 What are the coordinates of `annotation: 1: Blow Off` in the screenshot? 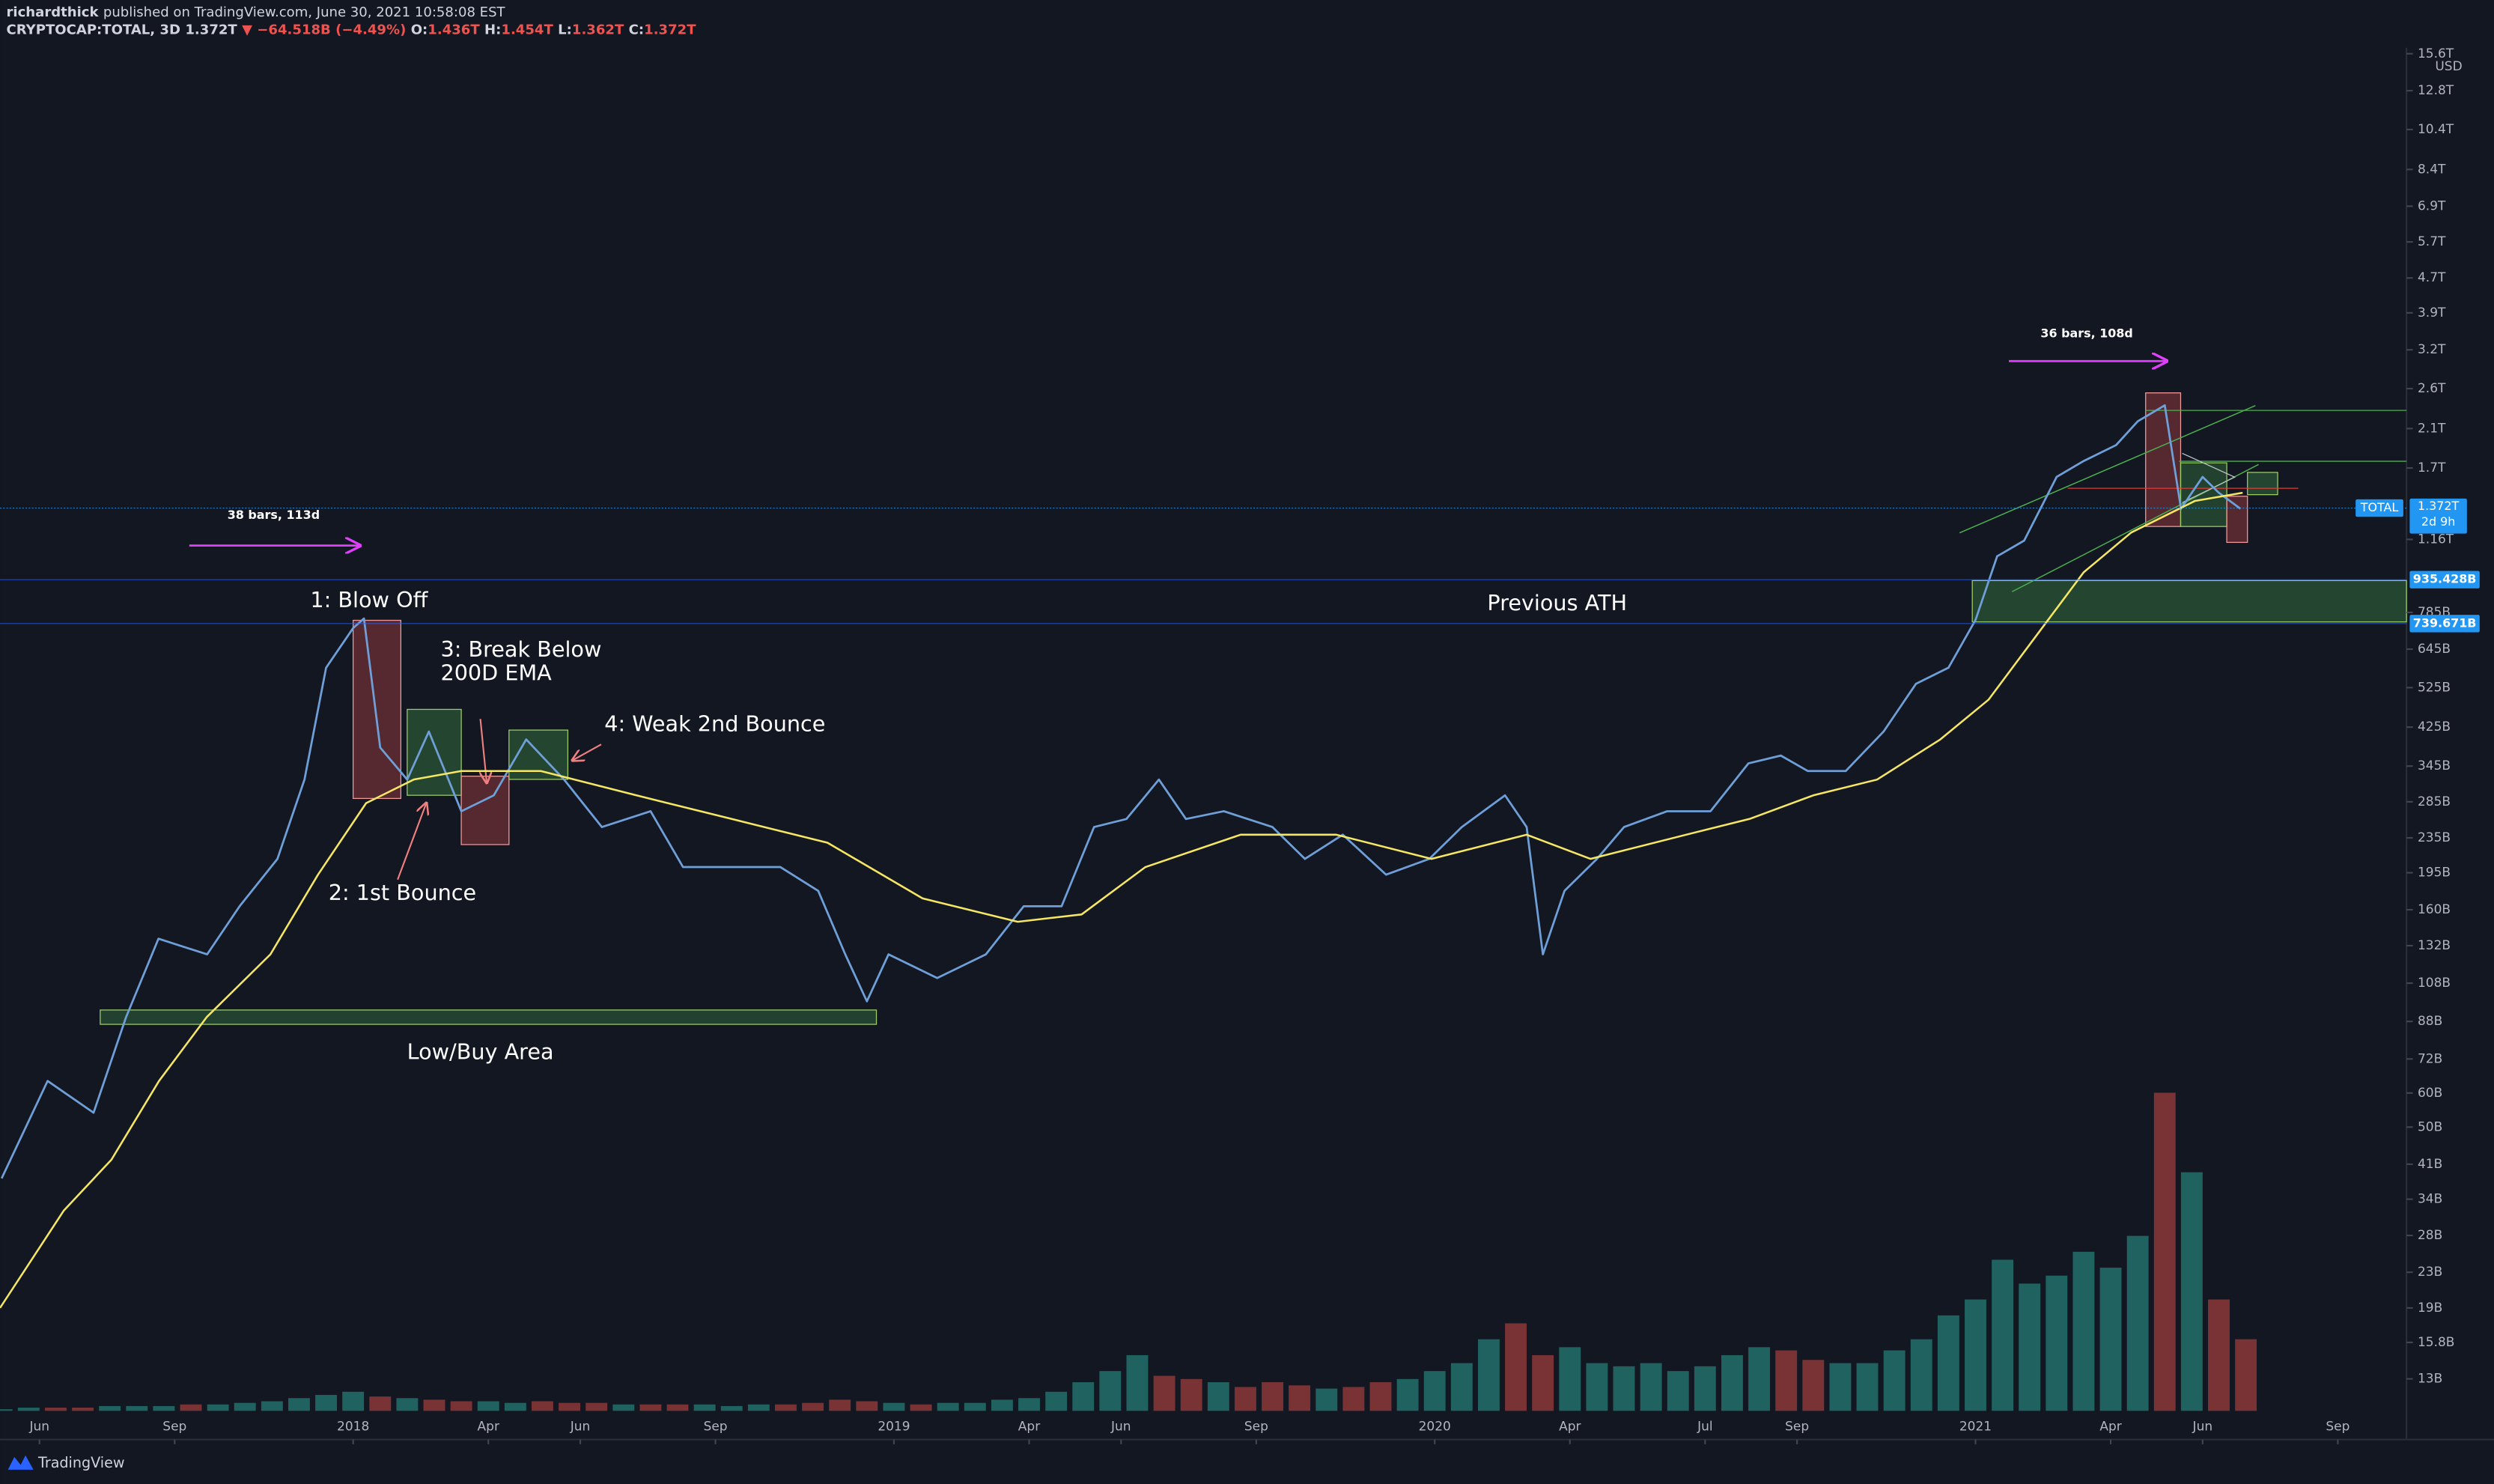 It's located at (369, 599).